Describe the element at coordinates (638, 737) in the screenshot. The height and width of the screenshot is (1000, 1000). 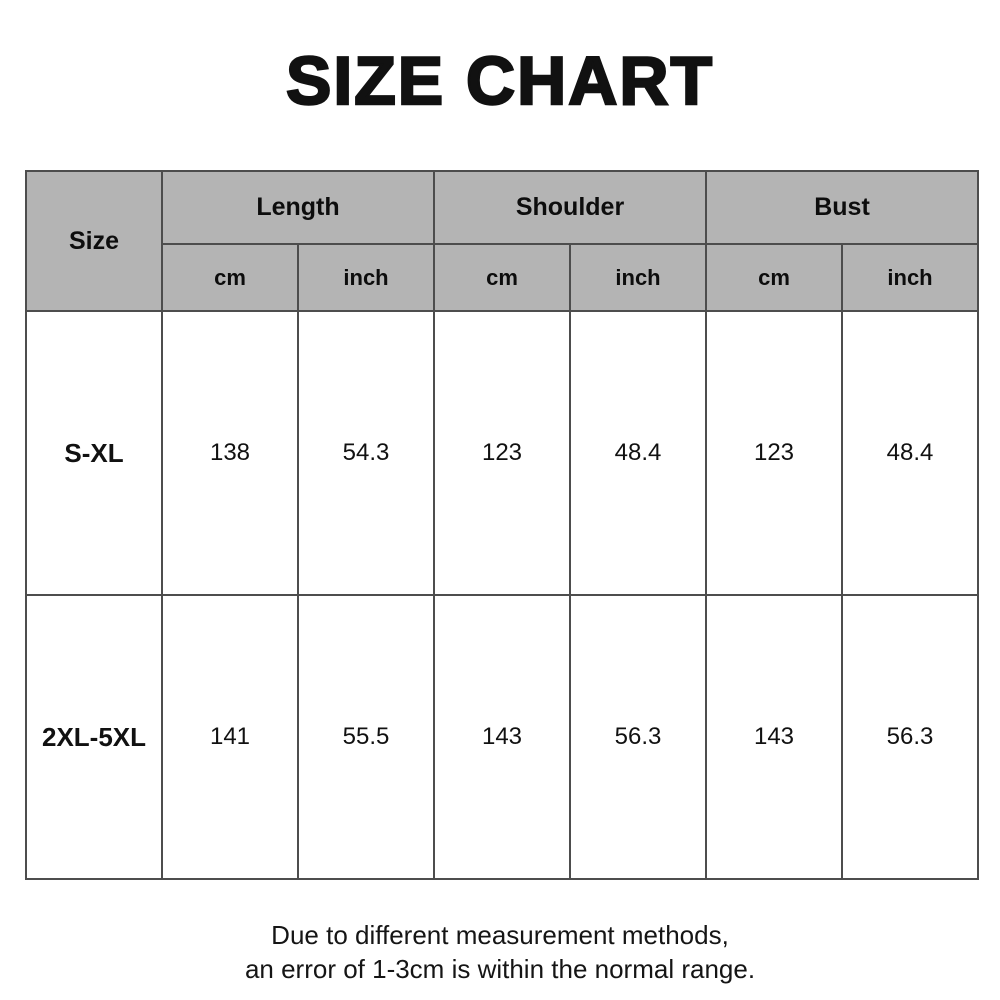
I see `measurement-value-shoulder-inch: 56.3` at that location.